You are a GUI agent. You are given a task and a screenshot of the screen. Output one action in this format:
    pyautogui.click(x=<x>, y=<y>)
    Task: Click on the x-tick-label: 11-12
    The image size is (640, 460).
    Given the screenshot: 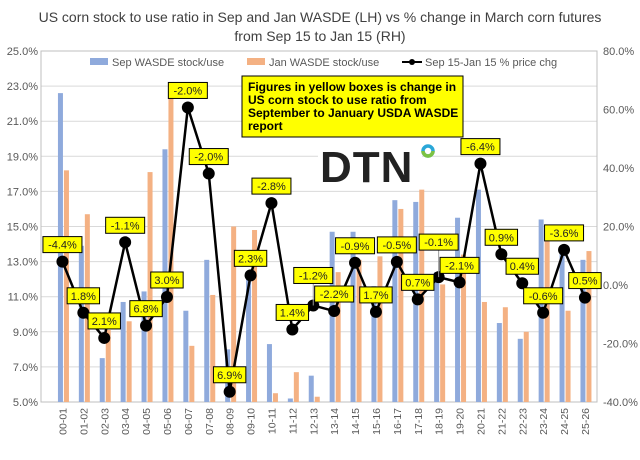 What is the action you would take?
    pyautogui.click(x=293, y=421)
    